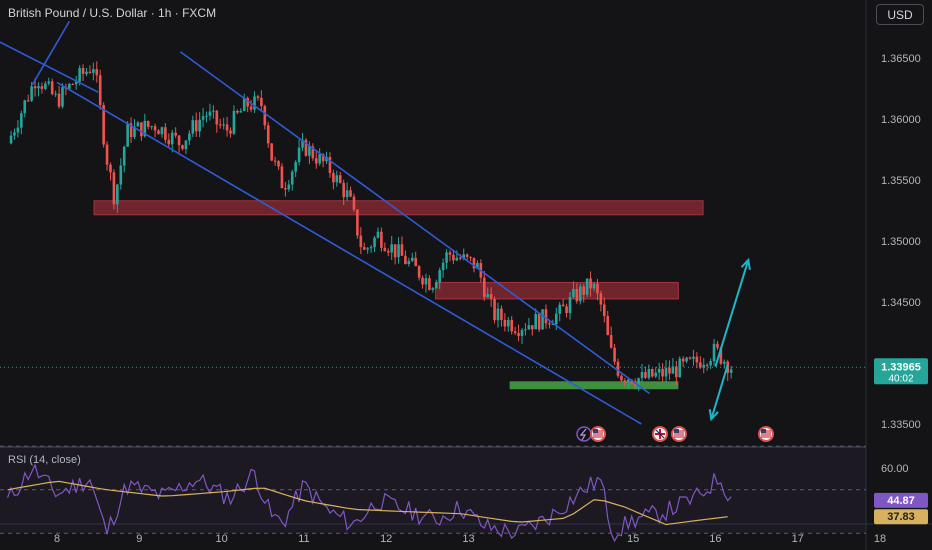  Describe the element at coordinates (901, 181) in the screenshot. I see `price-tick-label-2: 1.35500` at that location.